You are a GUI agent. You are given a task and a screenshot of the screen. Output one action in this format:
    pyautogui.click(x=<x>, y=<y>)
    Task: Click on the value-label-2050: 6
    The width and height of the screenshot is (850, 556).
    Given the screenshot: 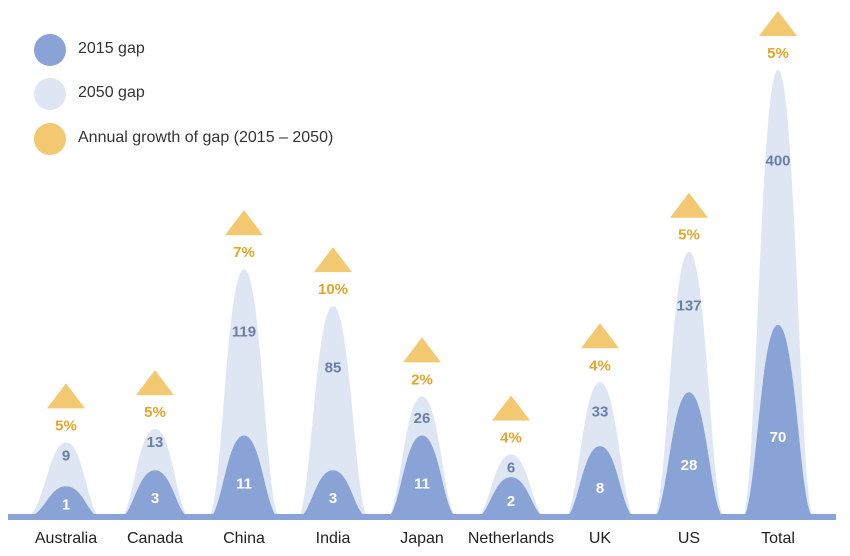 What is the action you would take?
    pyautogui.click(x=511, y=467)
    